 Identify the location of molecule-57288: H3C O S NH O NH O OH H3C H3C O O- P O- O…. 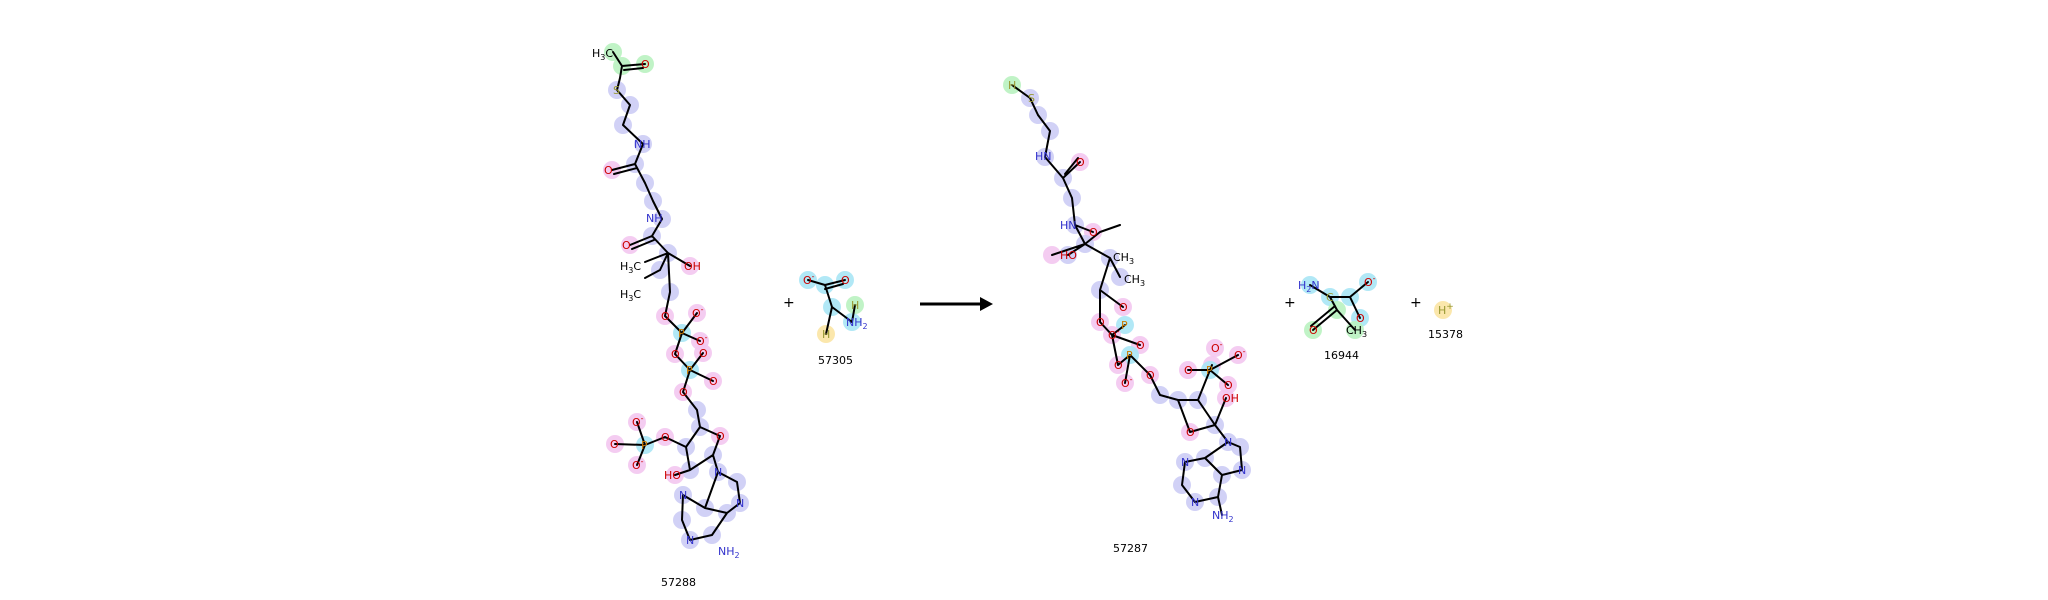
(670, 301).